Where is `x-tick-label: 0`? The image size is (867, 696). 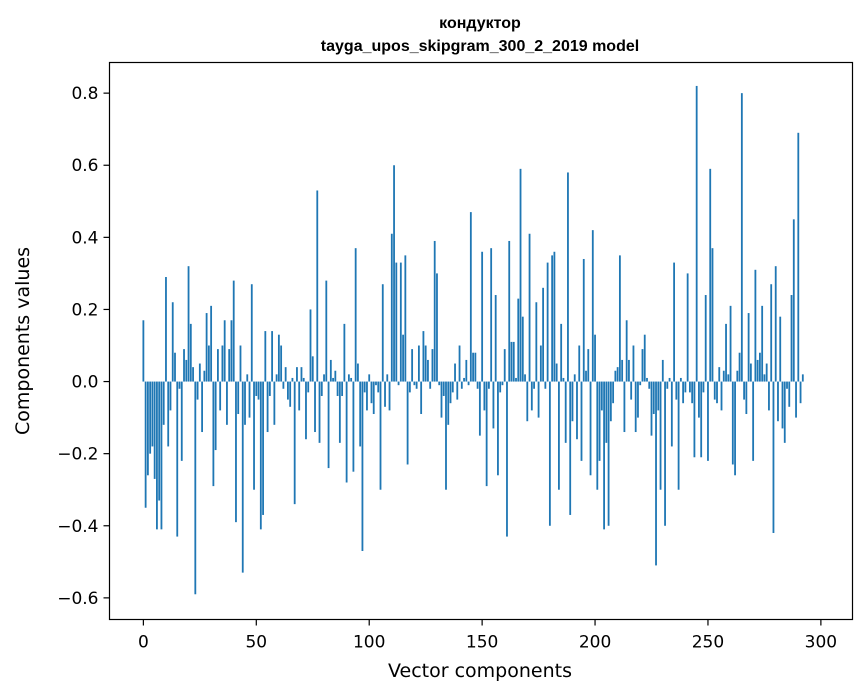
x-tick-label: 0 is located at coordinates (143, 643).